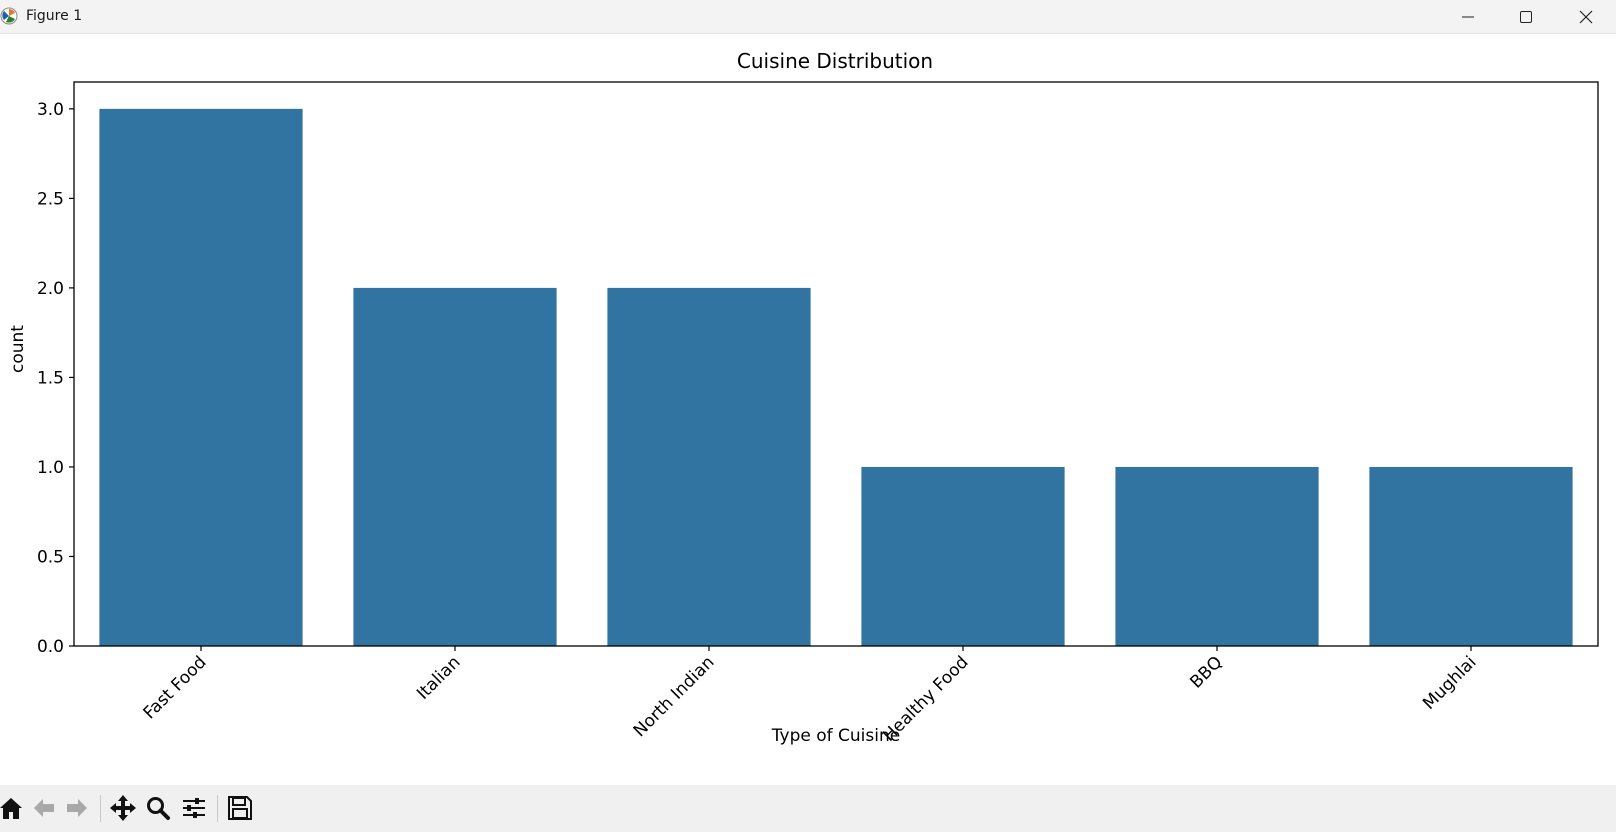  What do you see at coordinates (50, 289) in the screenshot?
I see `y-tick-label: 2.0` at bounding box center [50, 289].